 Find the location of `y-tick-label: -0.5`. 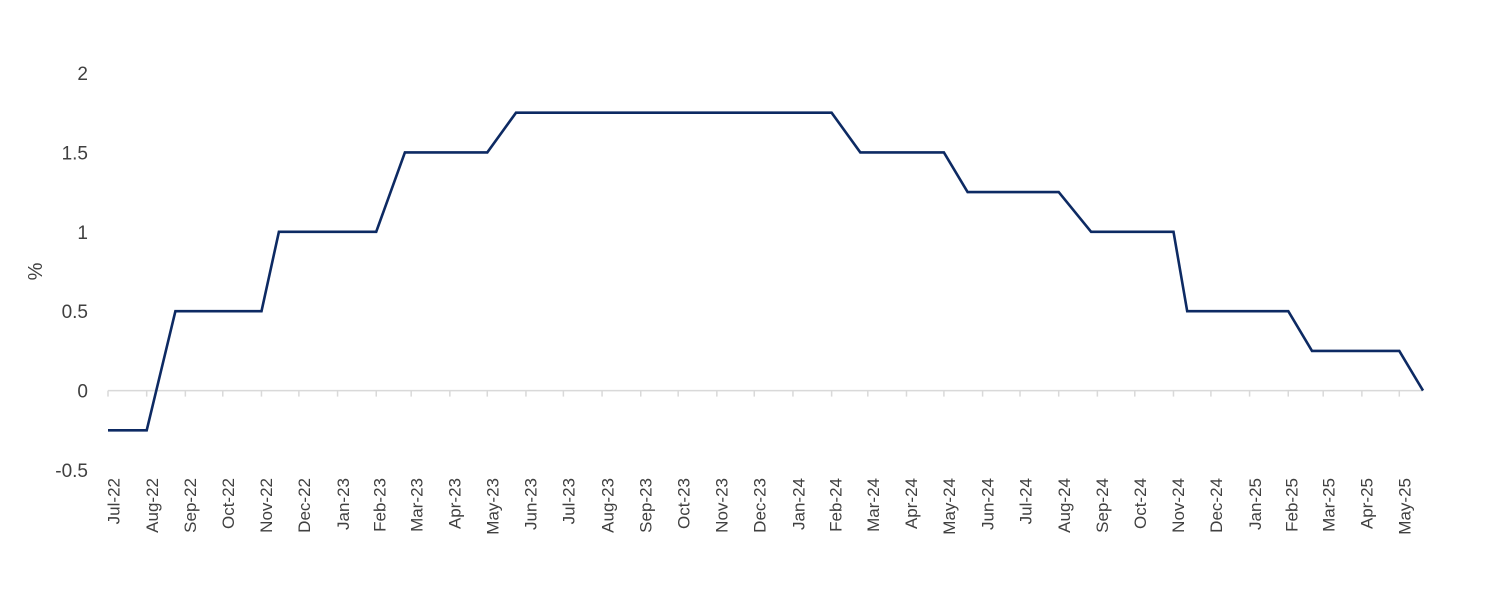

y-tick-label: -0.5 is located at coordinates (71, 471).